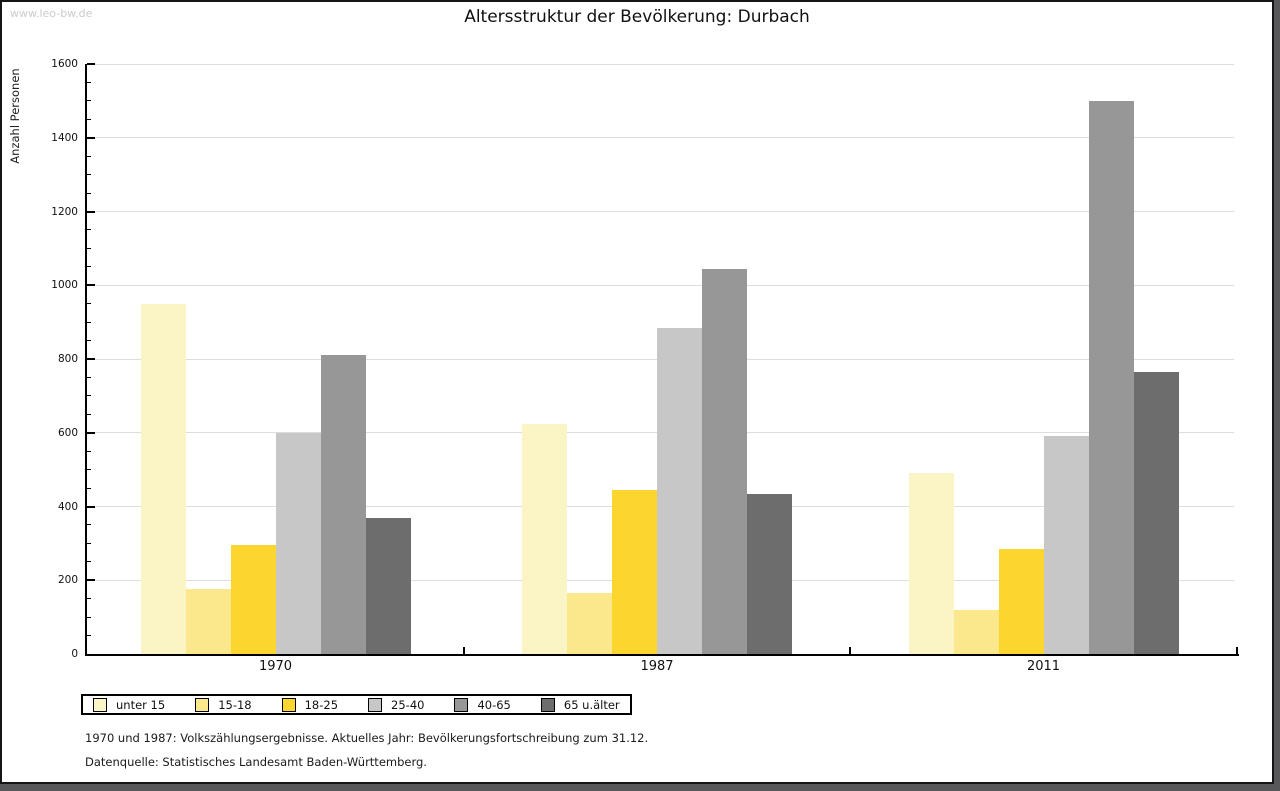  What do you see at coordinates (64, 211) in the screenshot?
I see `y-tick-label-1200: 1200` at bounding box center [64, 211].